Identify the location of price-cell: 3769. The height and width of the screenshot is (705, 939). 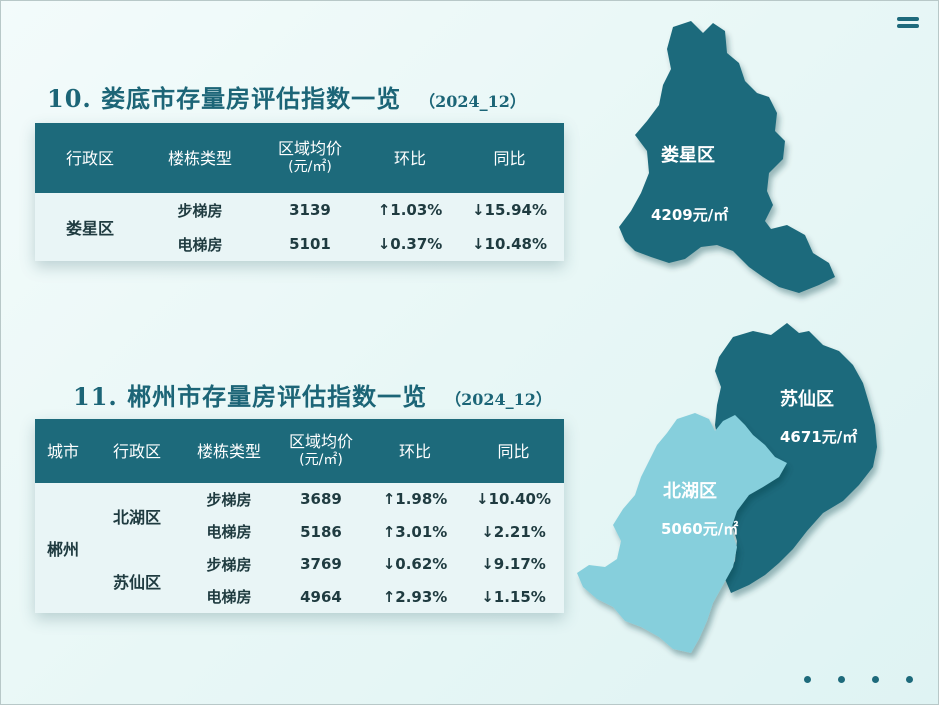
(321, 564).